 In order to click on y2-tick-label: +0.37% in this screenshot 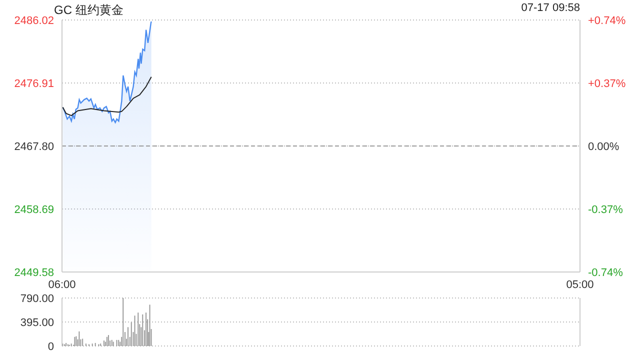, I will do `click(607, 84)`.